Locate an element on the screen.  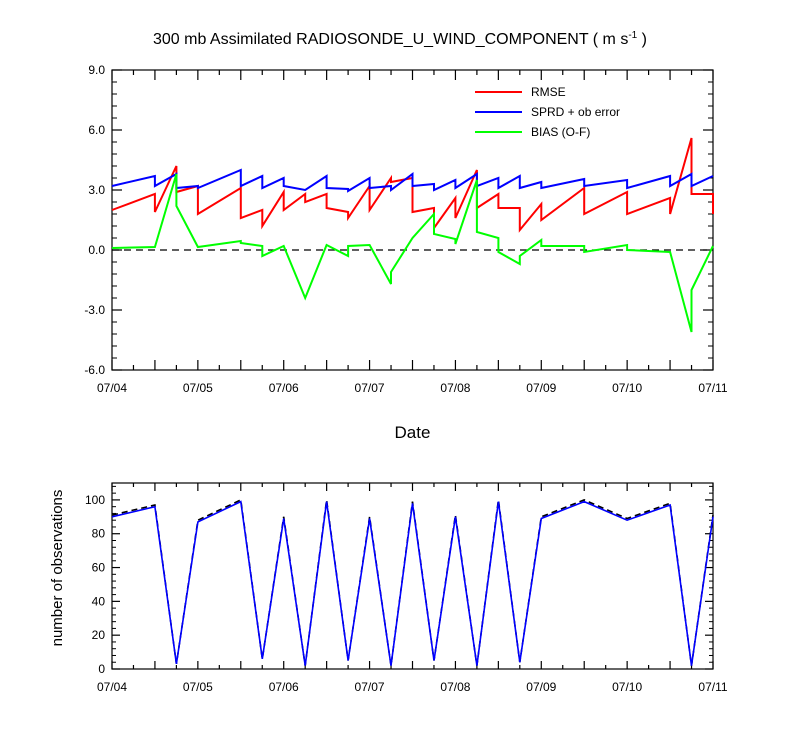
y-axis-title: number of observations is located at coordinates (57, 568).